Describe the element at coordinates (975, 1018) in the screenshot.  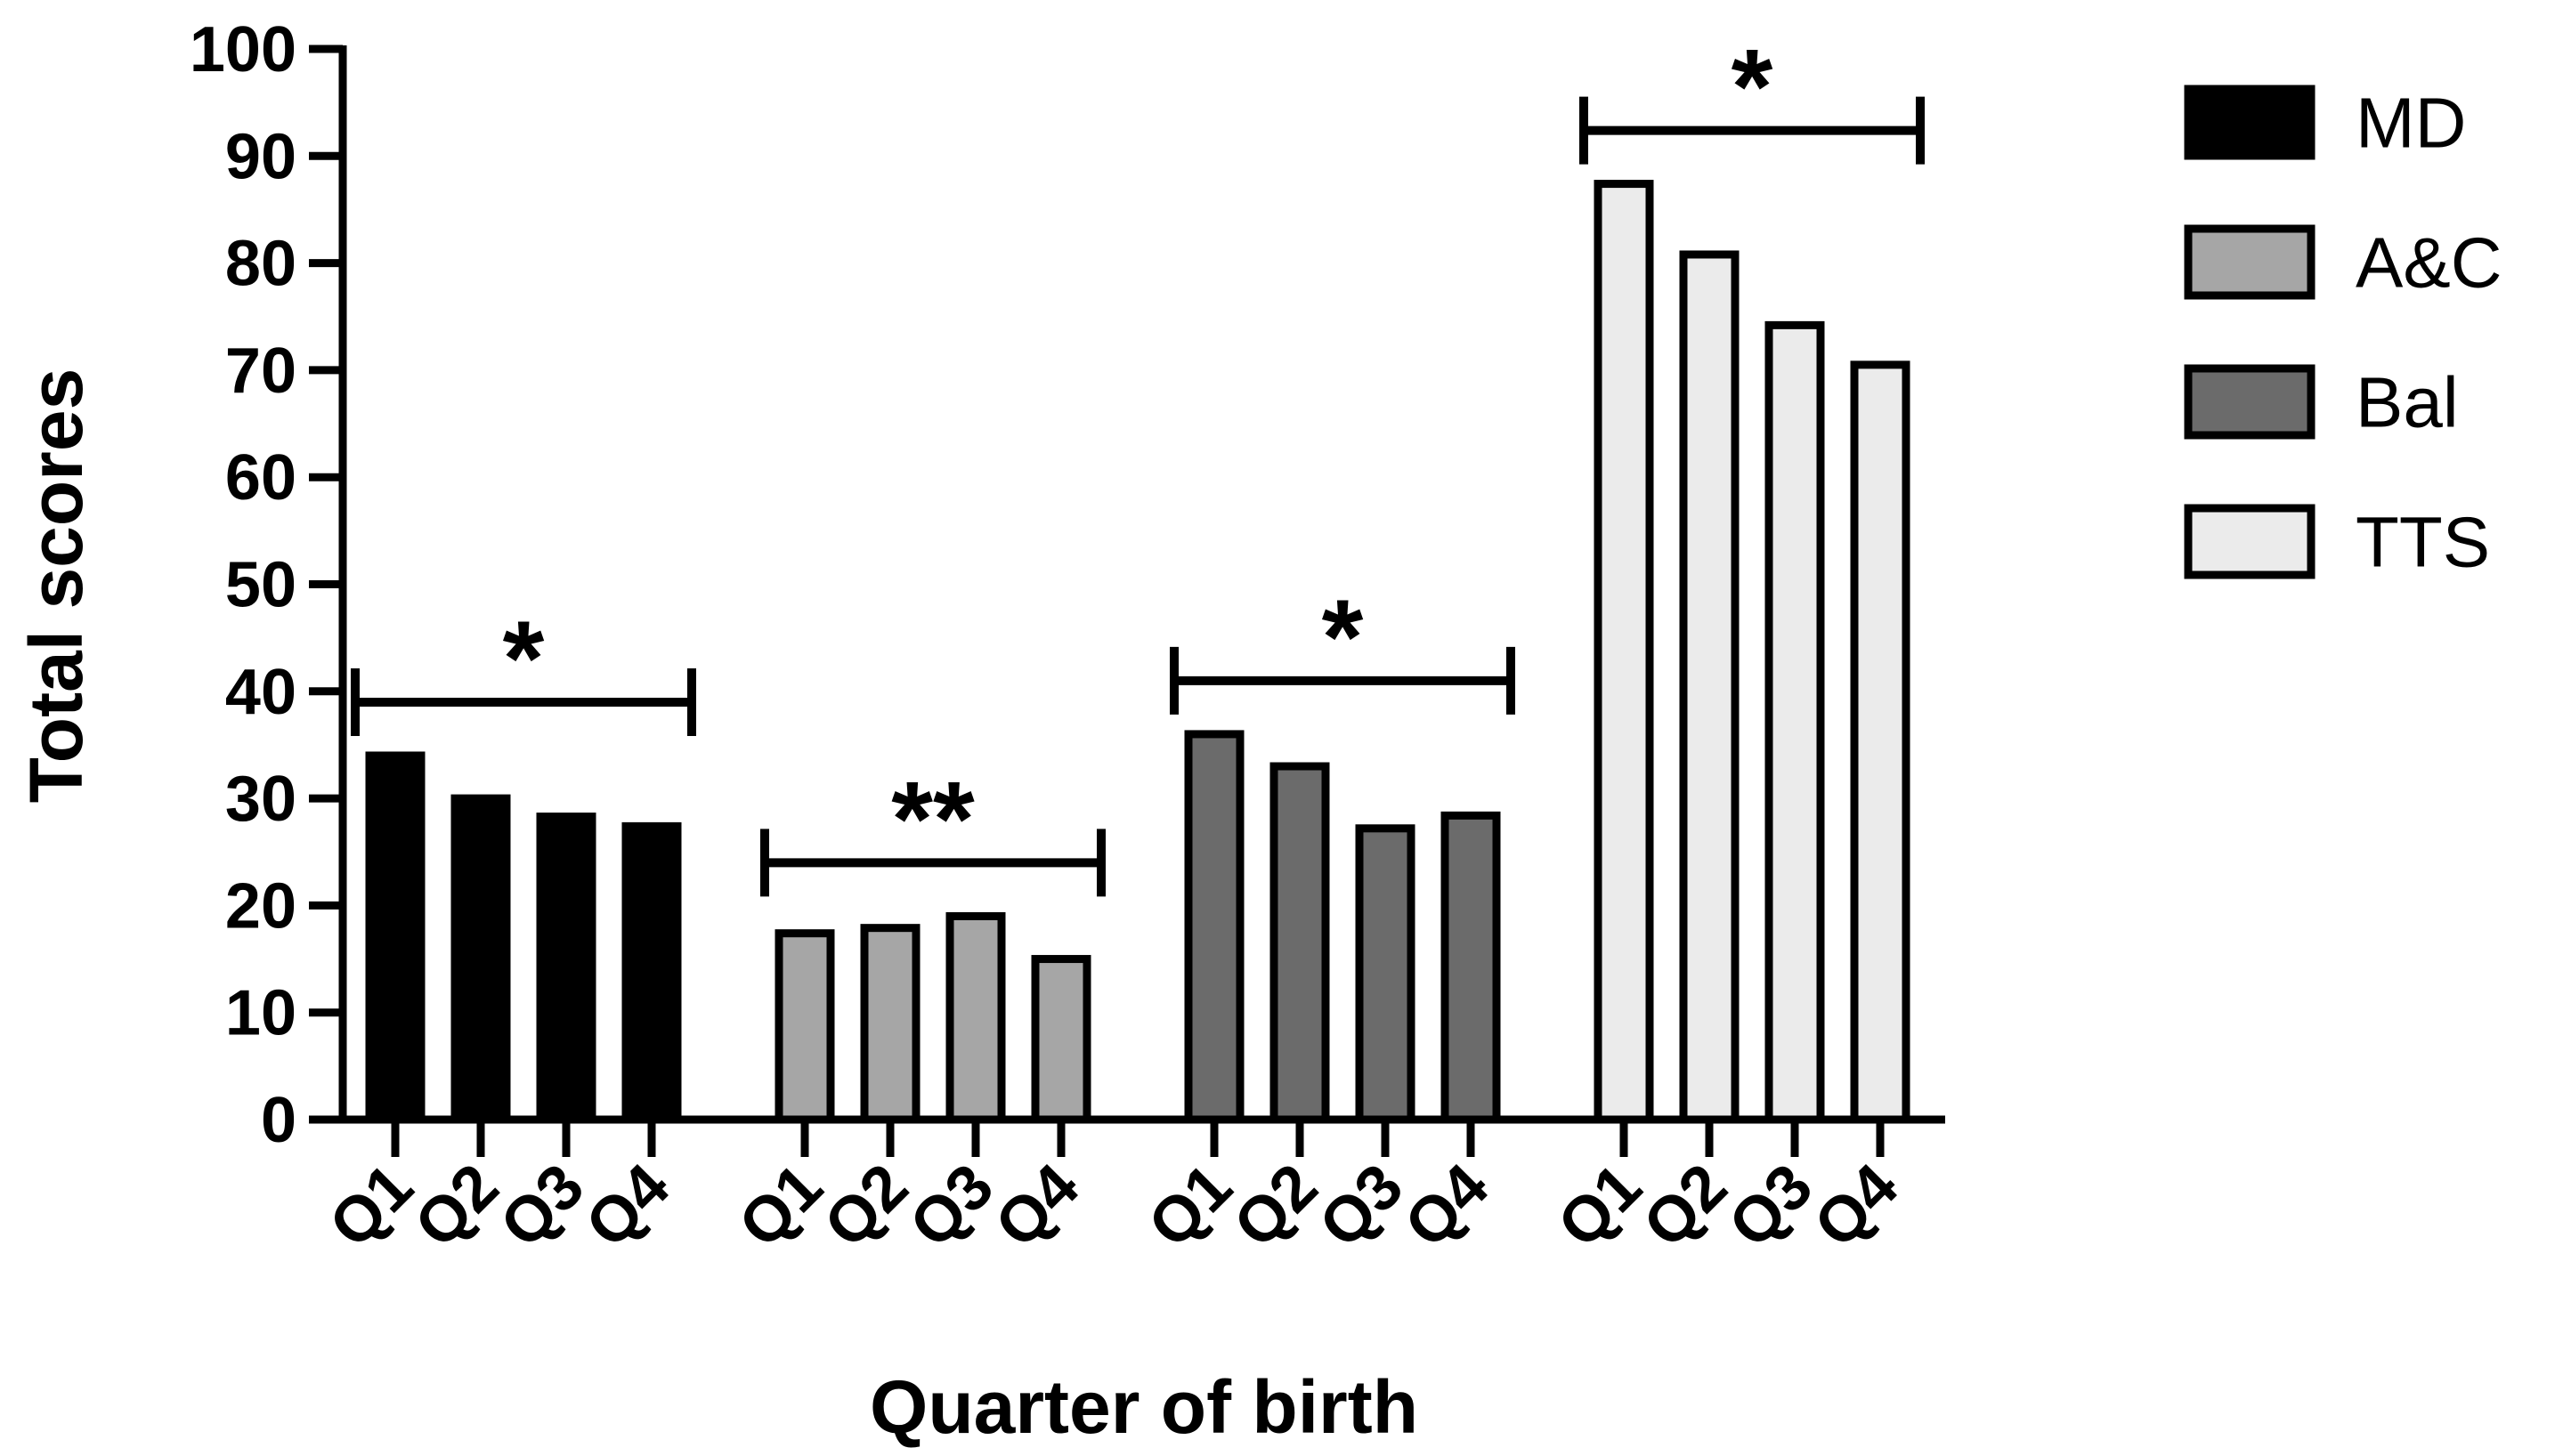
I see `bar-ac-q3` at that location.